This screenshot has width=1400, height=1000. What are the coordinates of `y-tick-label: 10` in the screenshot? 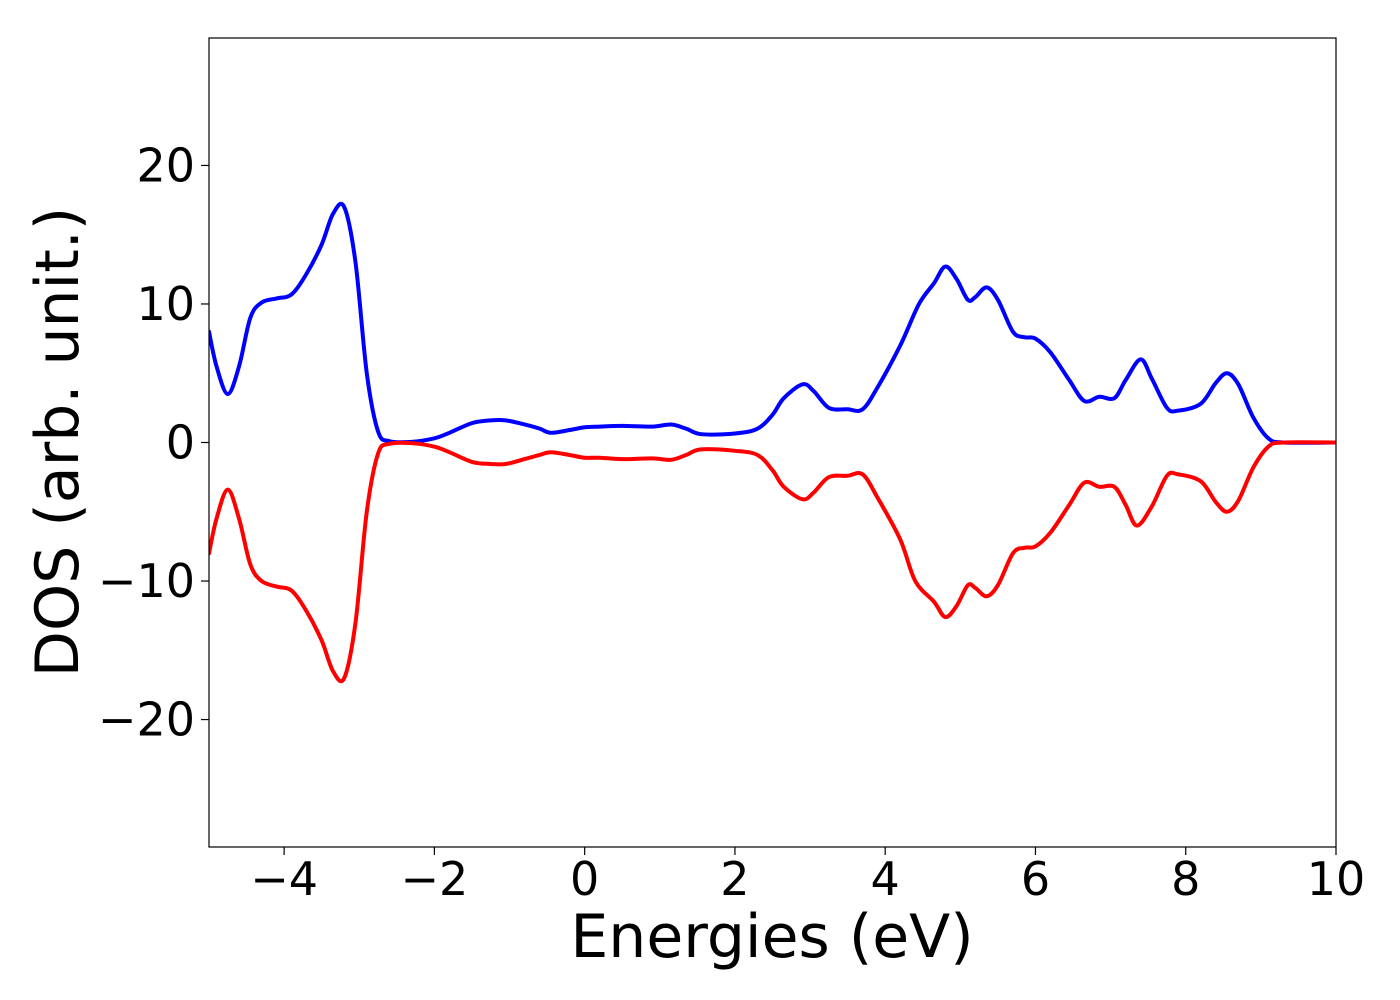 It's located at (165, 304).